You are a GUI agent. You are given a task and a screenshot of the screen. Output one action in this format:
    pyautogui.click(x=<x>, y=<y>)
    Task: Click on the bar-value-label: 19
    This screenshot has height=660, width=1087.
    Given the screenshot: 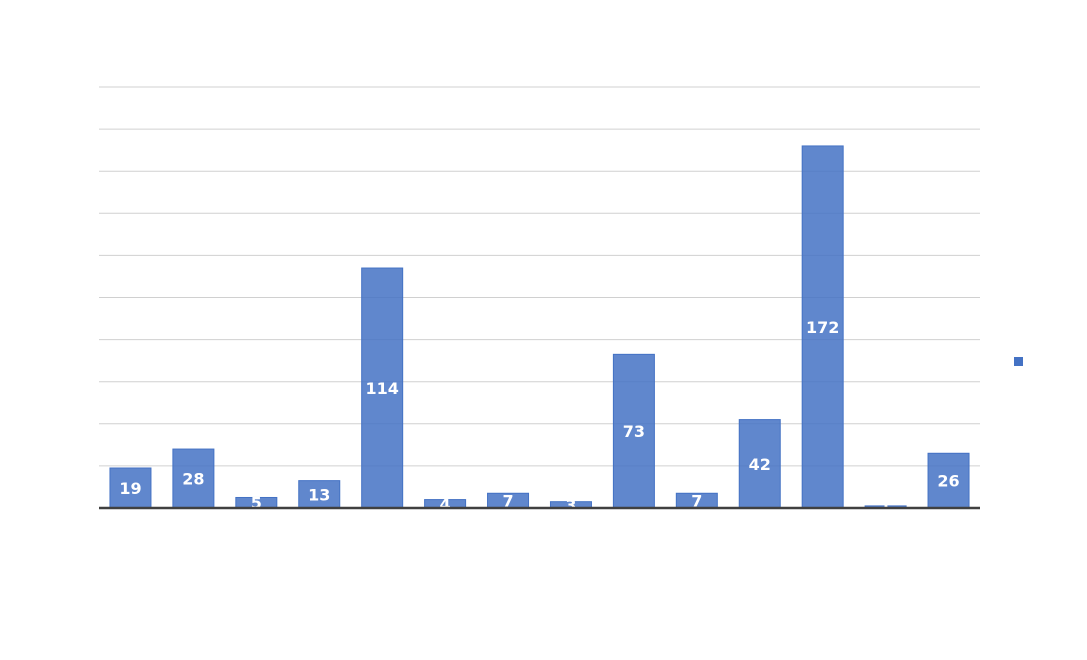 What is the action you would take?
    pyautogui.click(x=130, y=488)
    